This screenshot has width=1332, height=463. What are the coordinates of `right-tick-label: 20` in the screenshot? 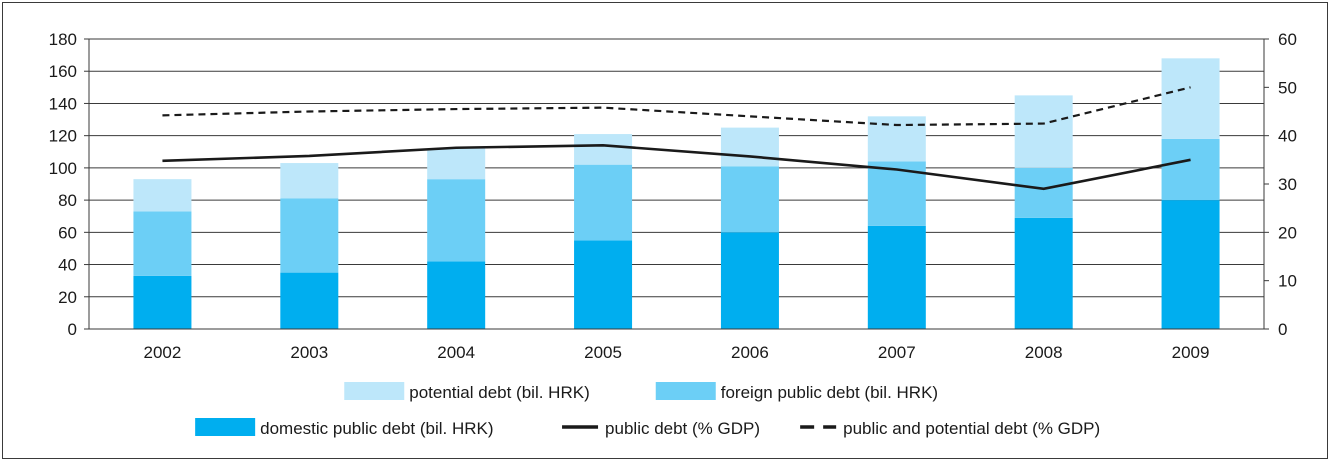 It's located at (1287, 232).